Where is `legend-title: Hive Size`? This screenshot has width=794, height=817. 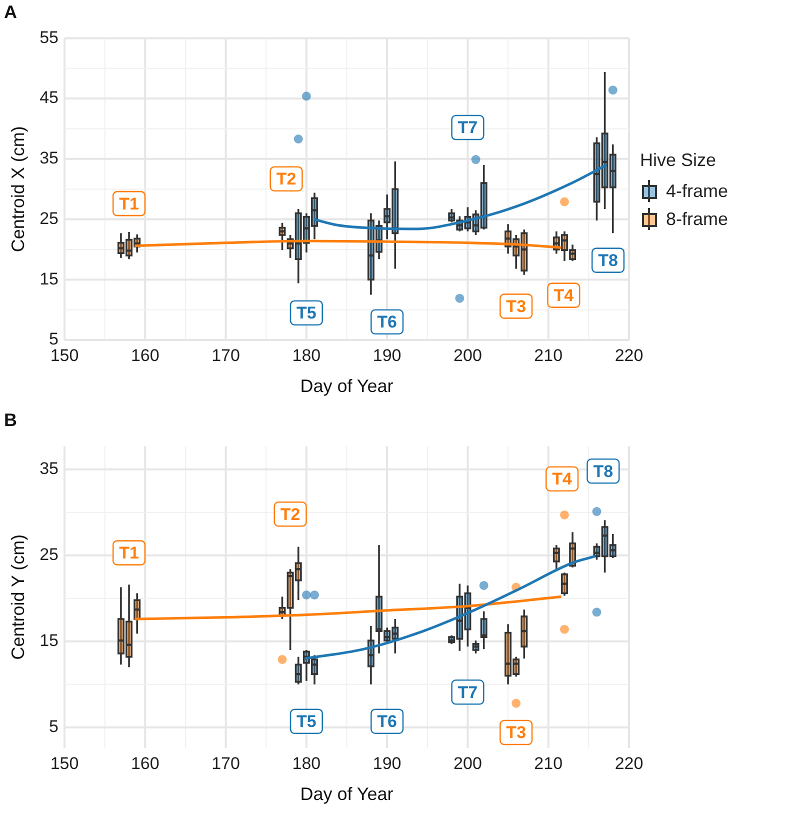
legend-title: Hive Size is located at coordinates (679, 160).